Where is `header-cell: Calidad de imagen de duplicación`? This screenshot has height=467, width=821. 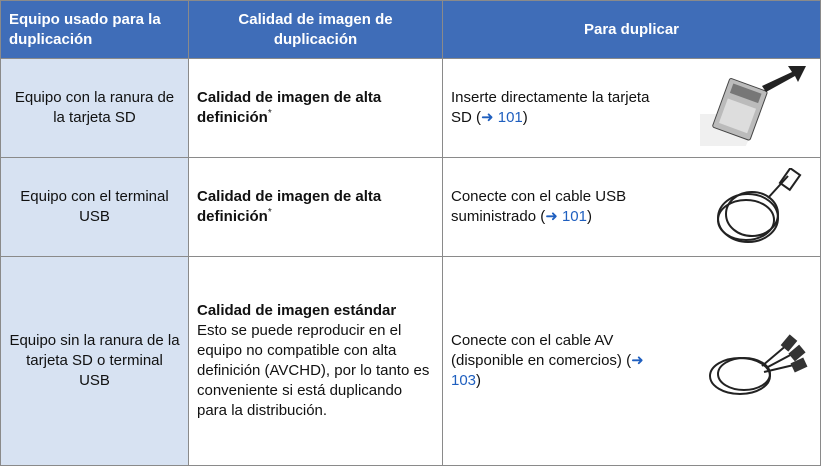
header-cell: Calidad de imagen de duplicación is located at coordinates (315, 29).